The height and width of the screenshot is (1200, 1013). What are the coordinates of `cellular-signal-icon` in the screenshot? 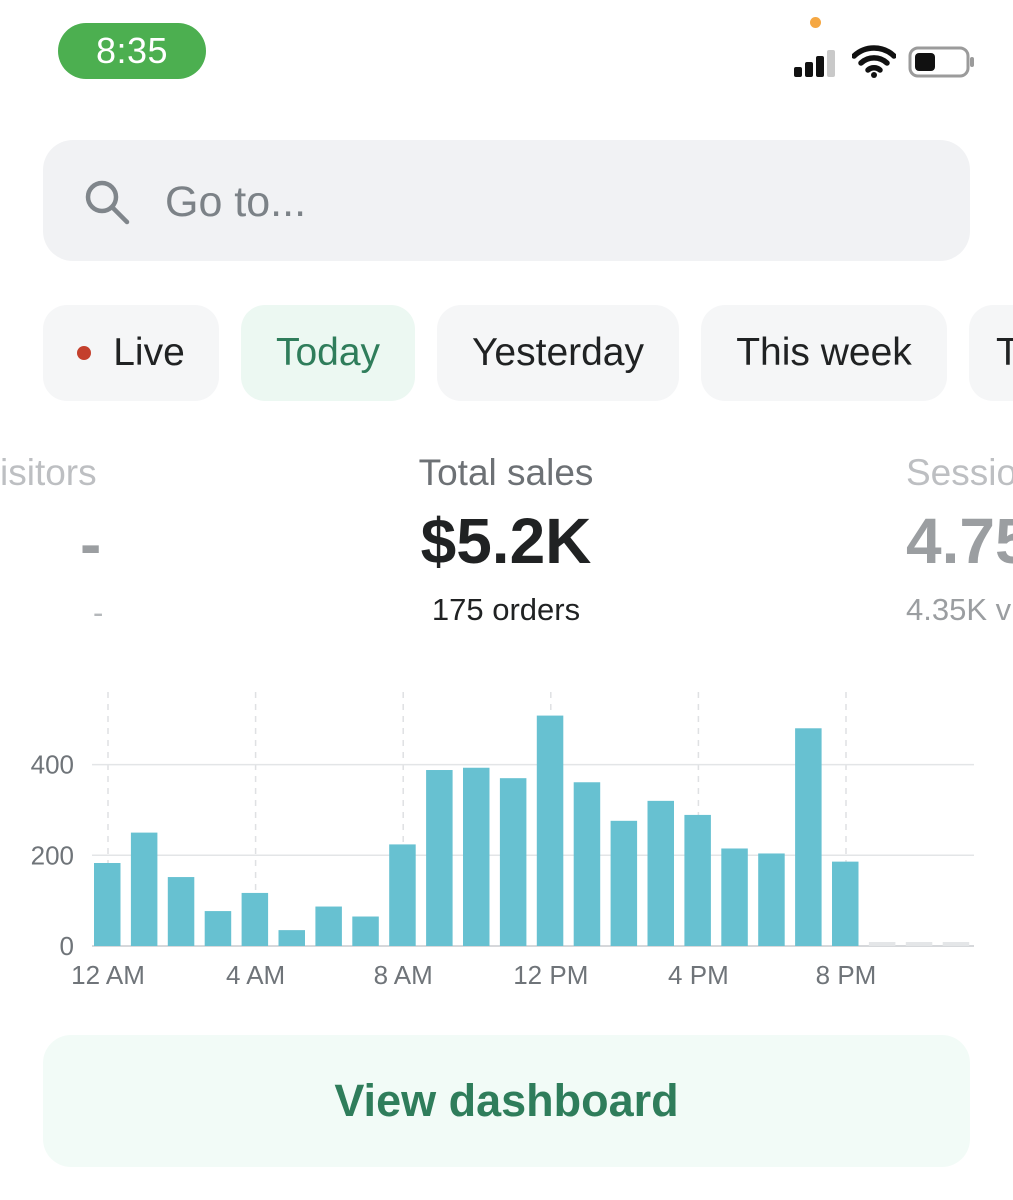 It's located at (814, 63).